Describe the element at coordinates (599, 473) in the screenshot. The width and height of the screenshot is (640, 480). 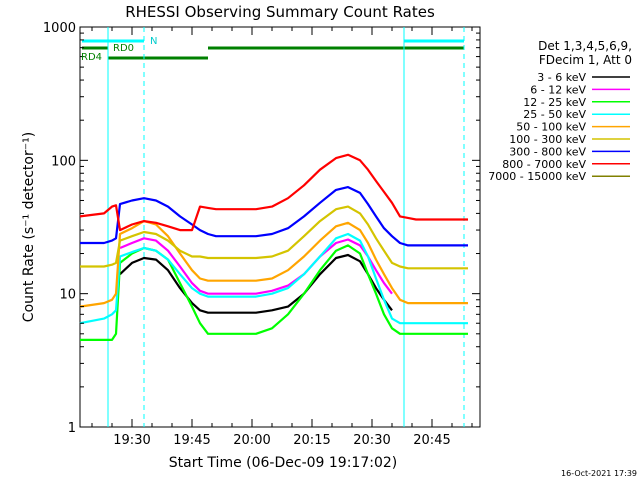
I see `footer-timestamp: 16-Oct-2021 17:39` at that location.